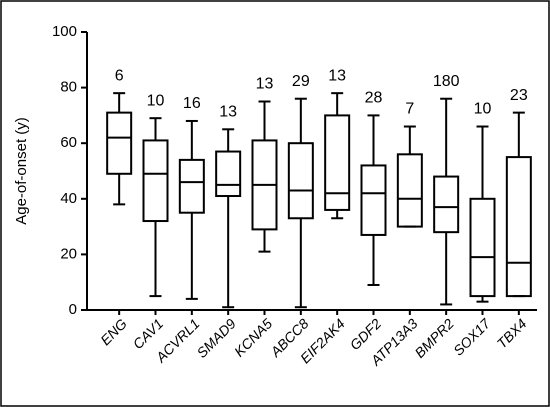 The width and height of the screenshot is (550, 407). Describe the element at coordinates (64, 31) in the screenshot. I see `y-tick-label: 100` at that location.